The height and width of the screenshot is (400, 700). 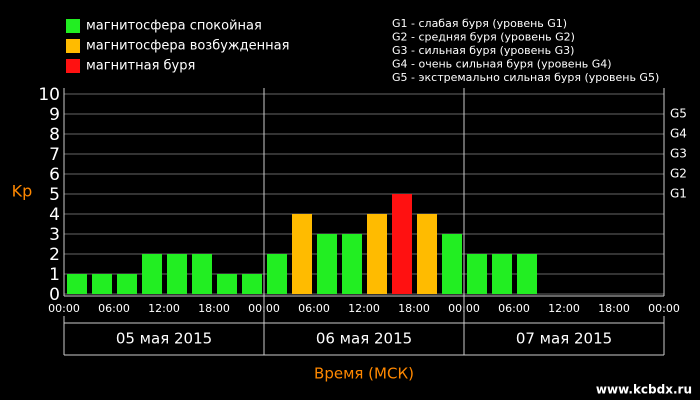 What do you see at coordinates (678, 134) in the screenshot?
I see `y2-tick-label: G4` at bounding box center [678, 134].